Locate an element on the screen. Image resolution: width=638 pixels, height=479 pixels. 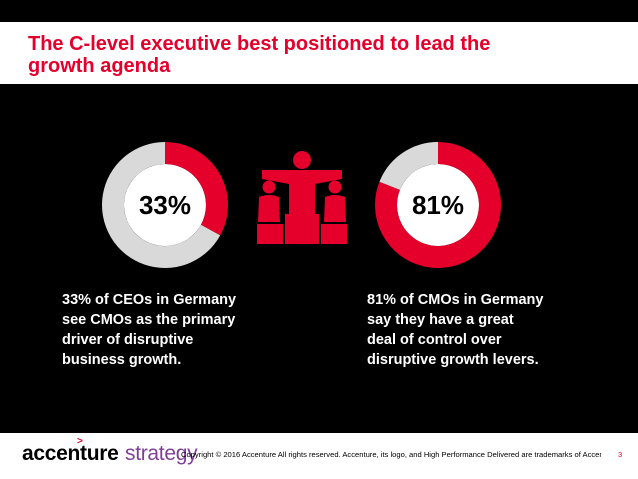
stat-line: 81% of CMOs in Germany is located at coordinates (455, 300).